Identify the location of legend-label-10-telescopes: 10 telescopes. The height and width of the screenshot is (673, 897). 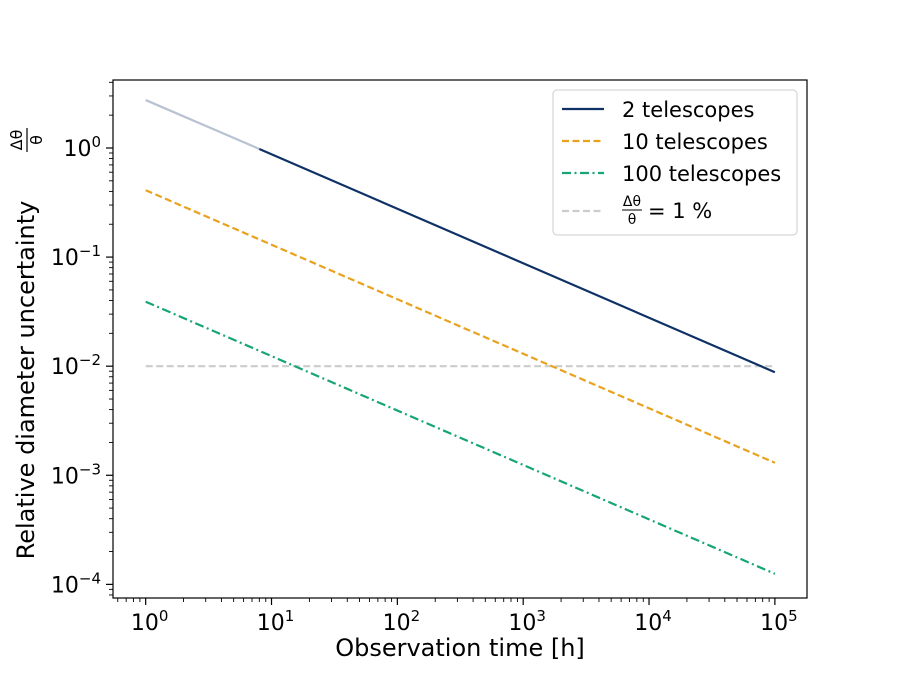
(695, 142).